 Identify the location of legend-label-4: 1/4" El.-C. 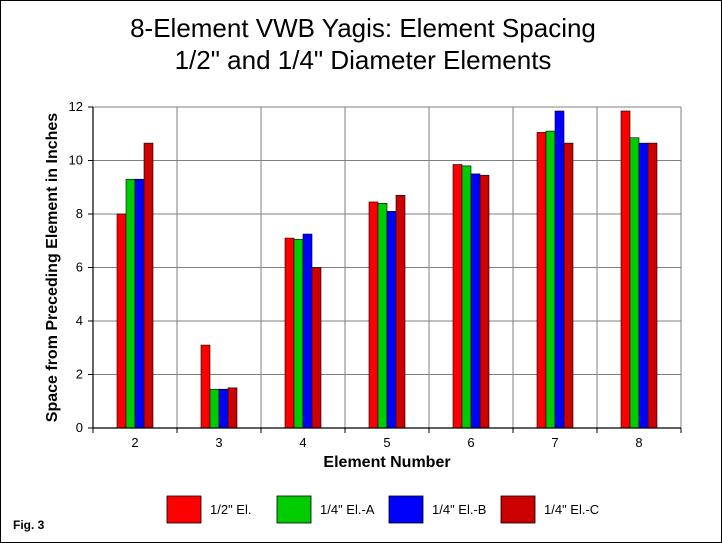
(571, 509).